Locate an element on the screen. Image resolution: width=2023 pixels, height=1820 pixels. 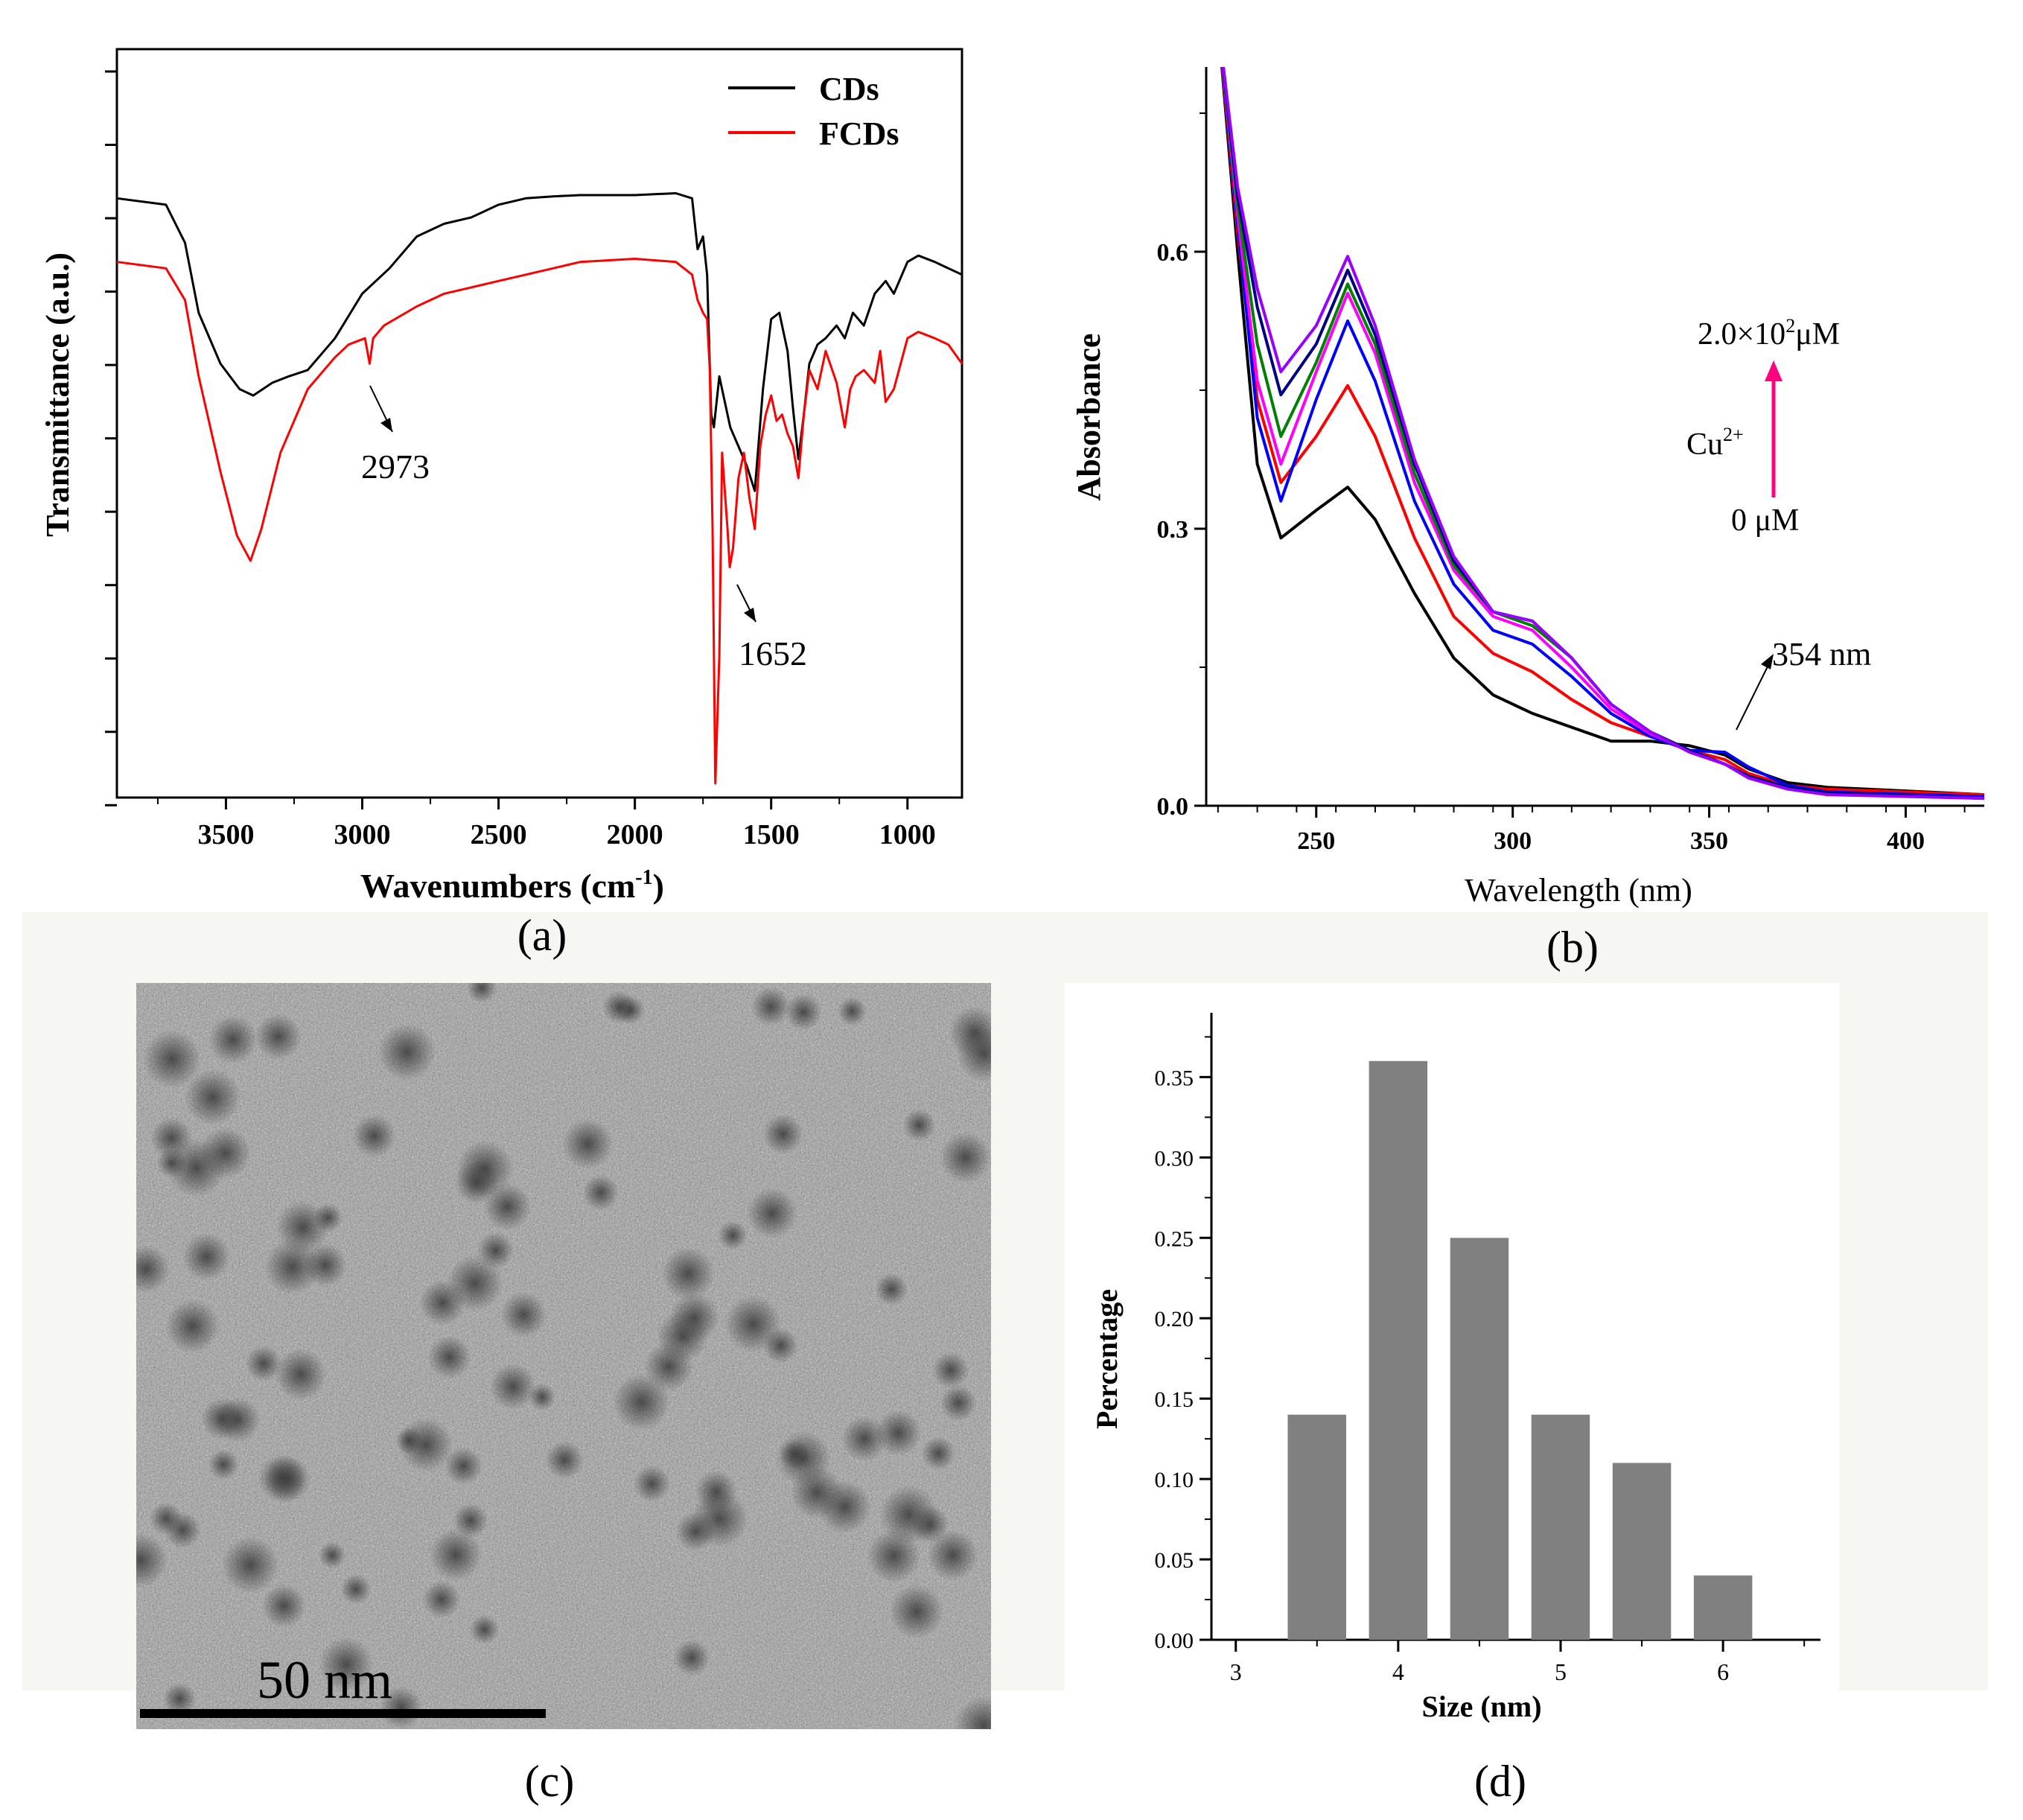
uvvis-x-tick-label: 300 is located at coordinates (1513, 841).